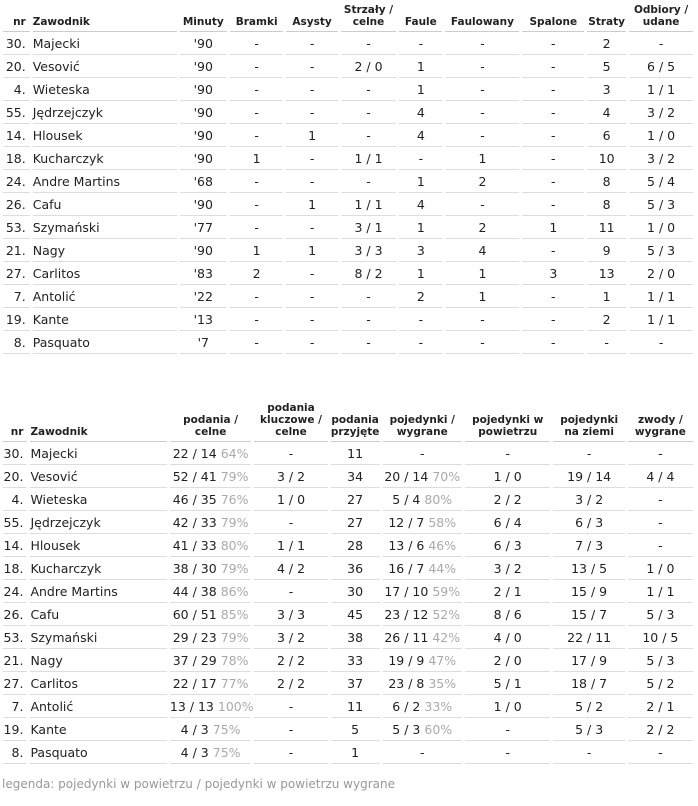 The image size is (698, 806). I want to click on stat-cell: 17 / 9, so click(589, 660).